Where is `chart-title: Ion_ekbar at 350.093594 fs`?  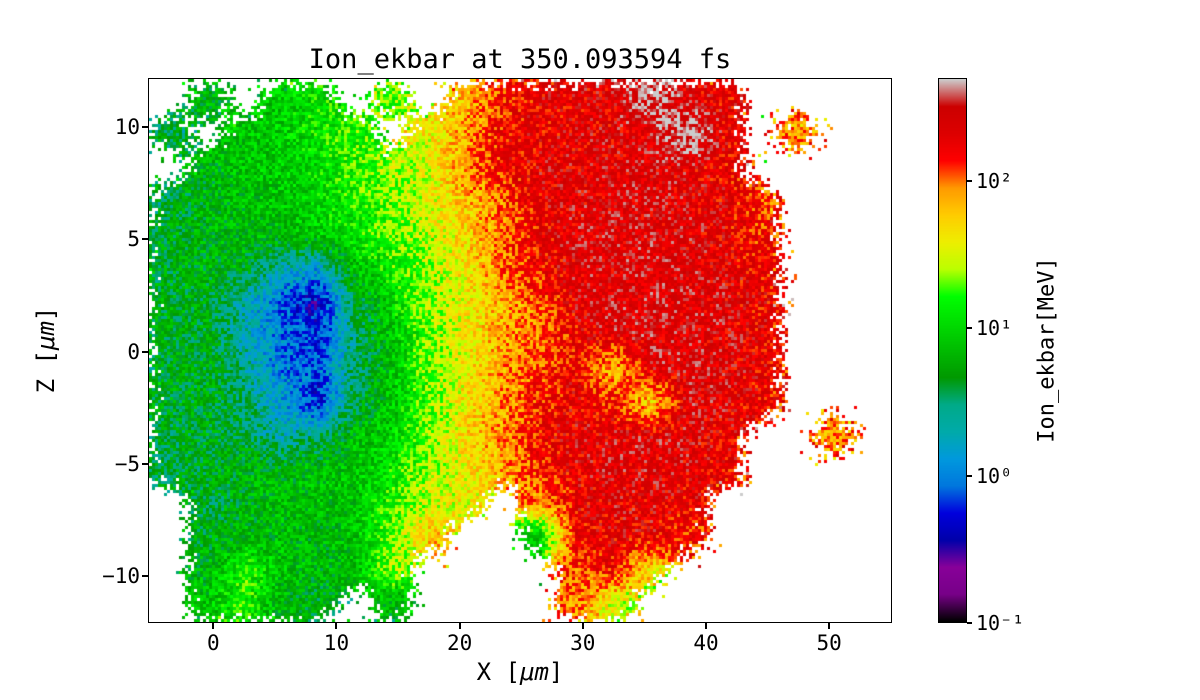
chart-title: Ion_ekbar at 350.093594 fs is located at coordinates (520, 59).